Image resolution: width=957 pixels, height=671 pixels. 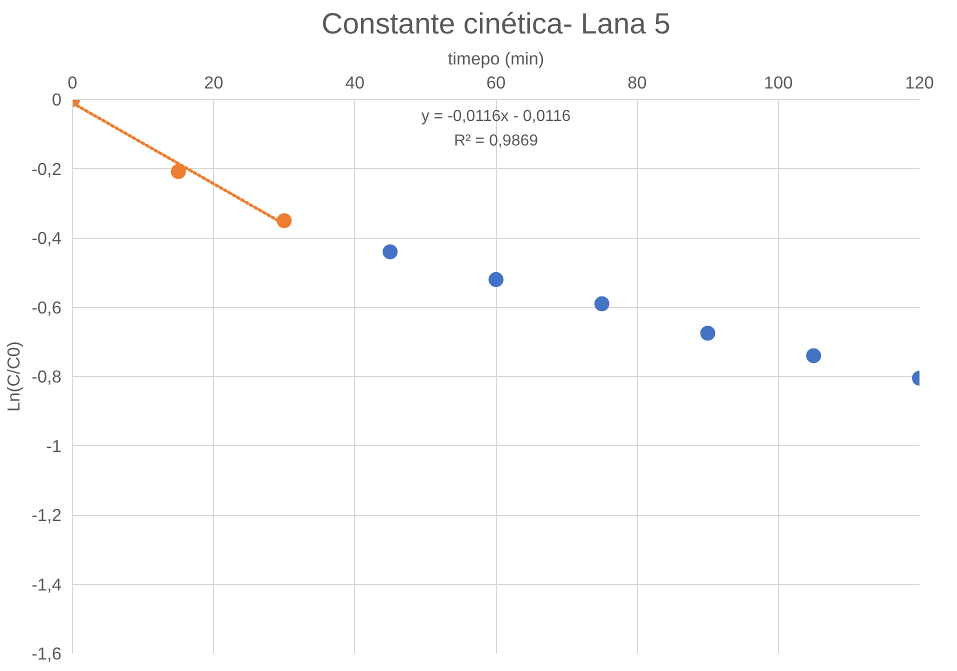 I want to click on y-axis-title: Ln(C/C0), so click(x=14, y=376).